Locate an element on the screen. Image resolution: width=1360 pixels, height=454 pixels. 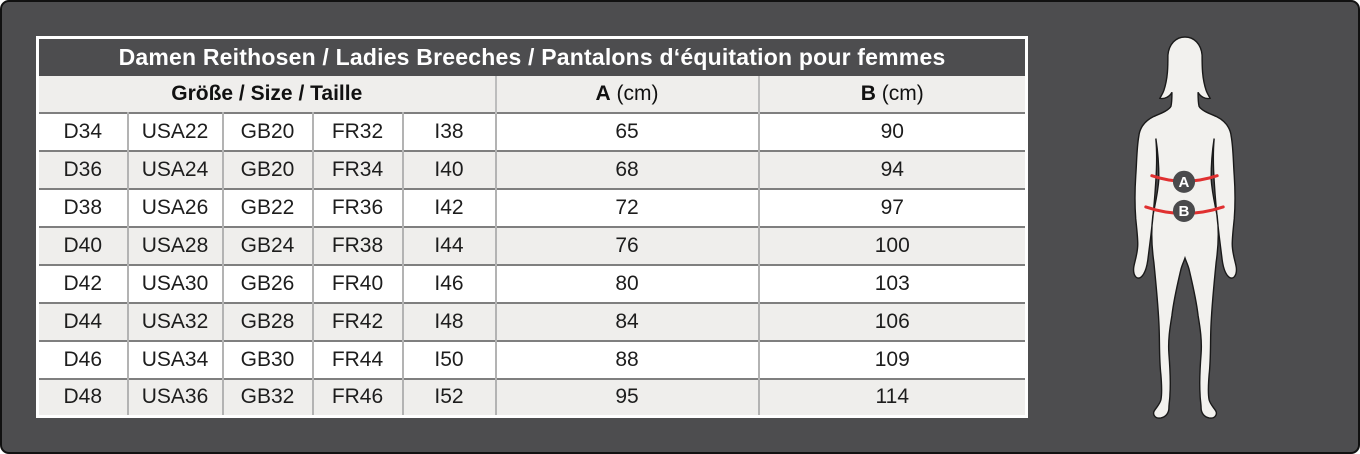
cell-gb: GB28 is located at coordinates (268, 321).